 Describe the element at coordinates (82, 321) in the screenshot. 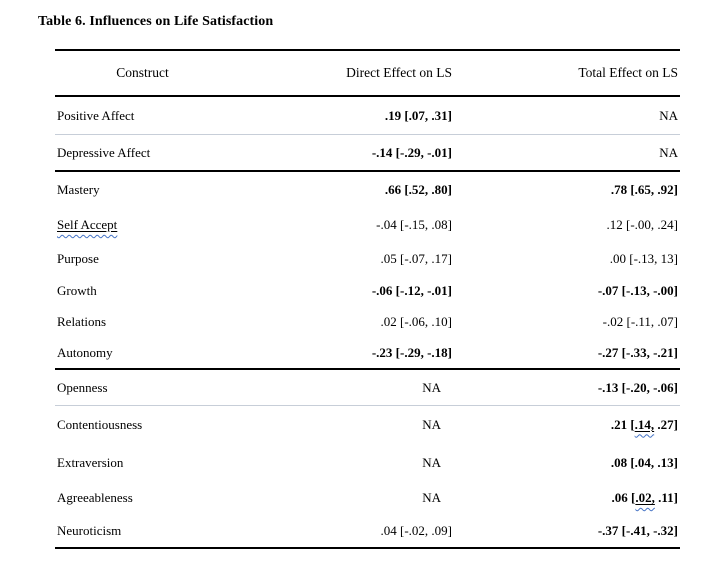

I see `construct-cell: Relations` at that location.